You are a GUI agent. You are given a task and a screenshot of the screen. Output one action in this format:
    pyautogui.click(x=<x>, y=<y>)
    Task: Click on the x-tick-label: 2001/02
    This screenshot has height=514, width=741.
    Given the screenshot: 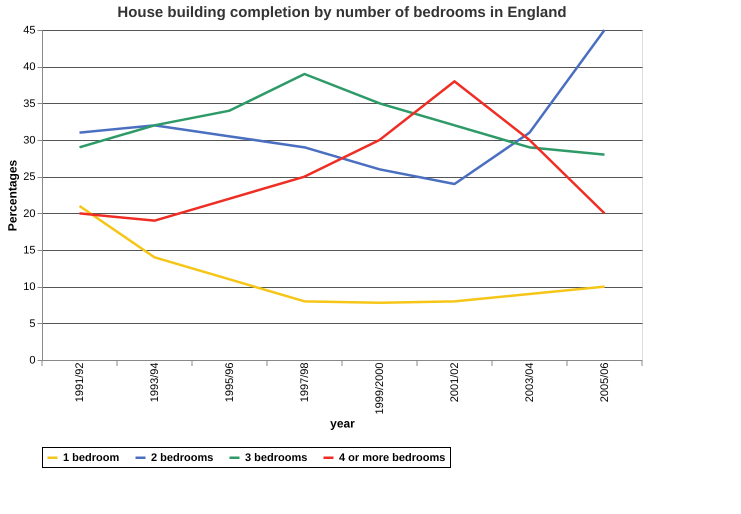 What is the action you would take?
    pyautogui.click(x=455, y=382)
    